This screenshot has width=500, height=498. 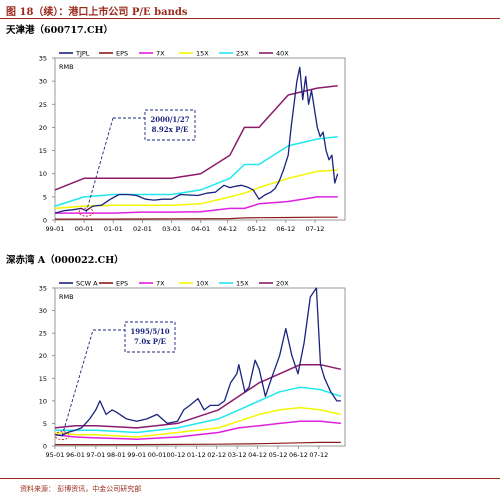 I want to click on x-tick-label: 00-12, so click(x=175, y=455).